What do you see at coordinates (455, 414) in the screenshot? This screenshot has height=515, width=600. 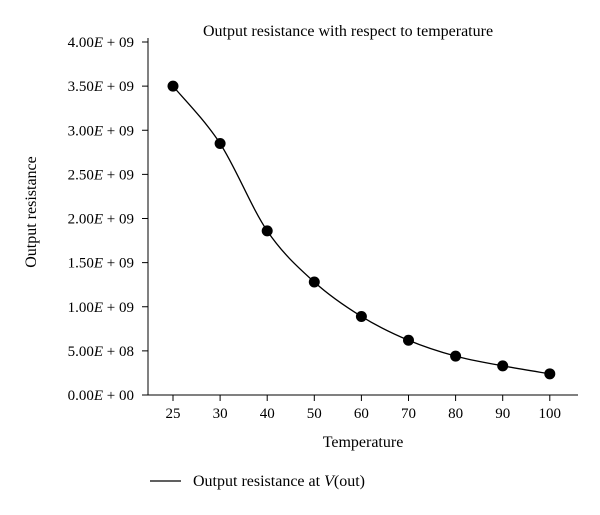 I see `x-tick-label: 80` at bounding box center [455, 414].